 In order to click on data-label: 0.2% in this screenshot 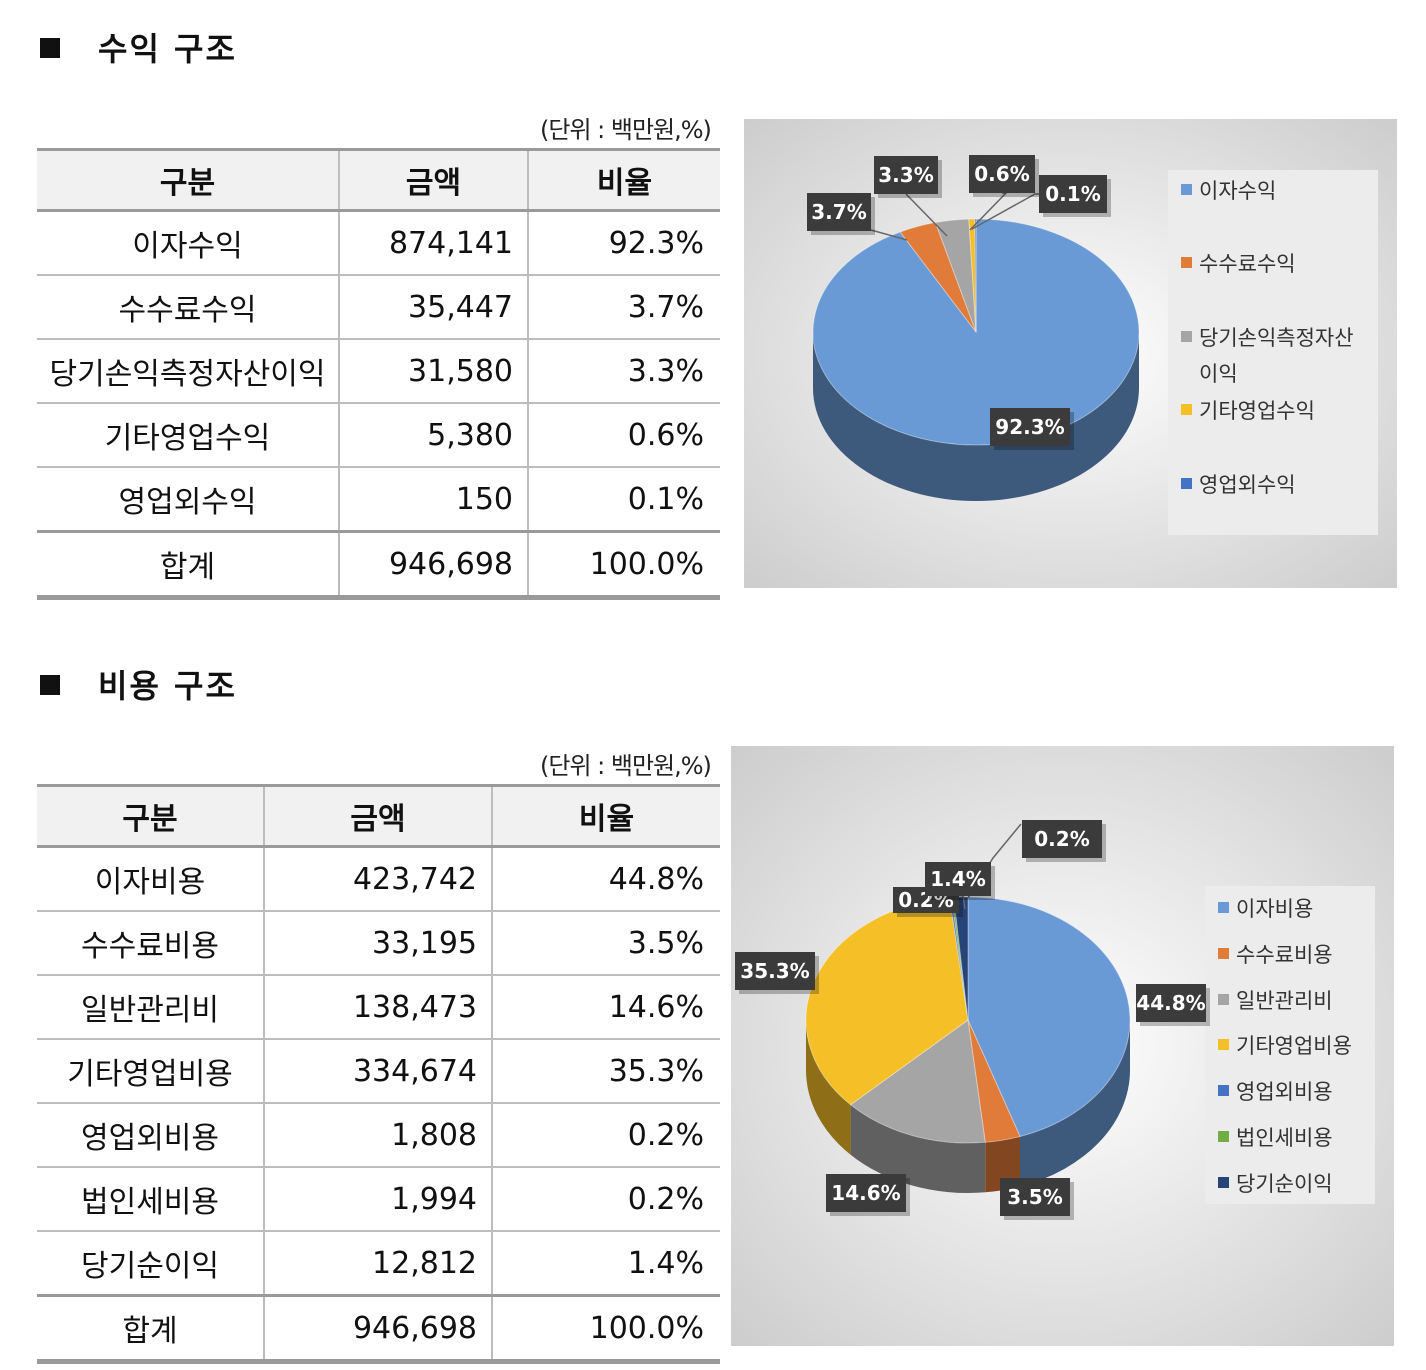, I will do `click(1064, 841)`.